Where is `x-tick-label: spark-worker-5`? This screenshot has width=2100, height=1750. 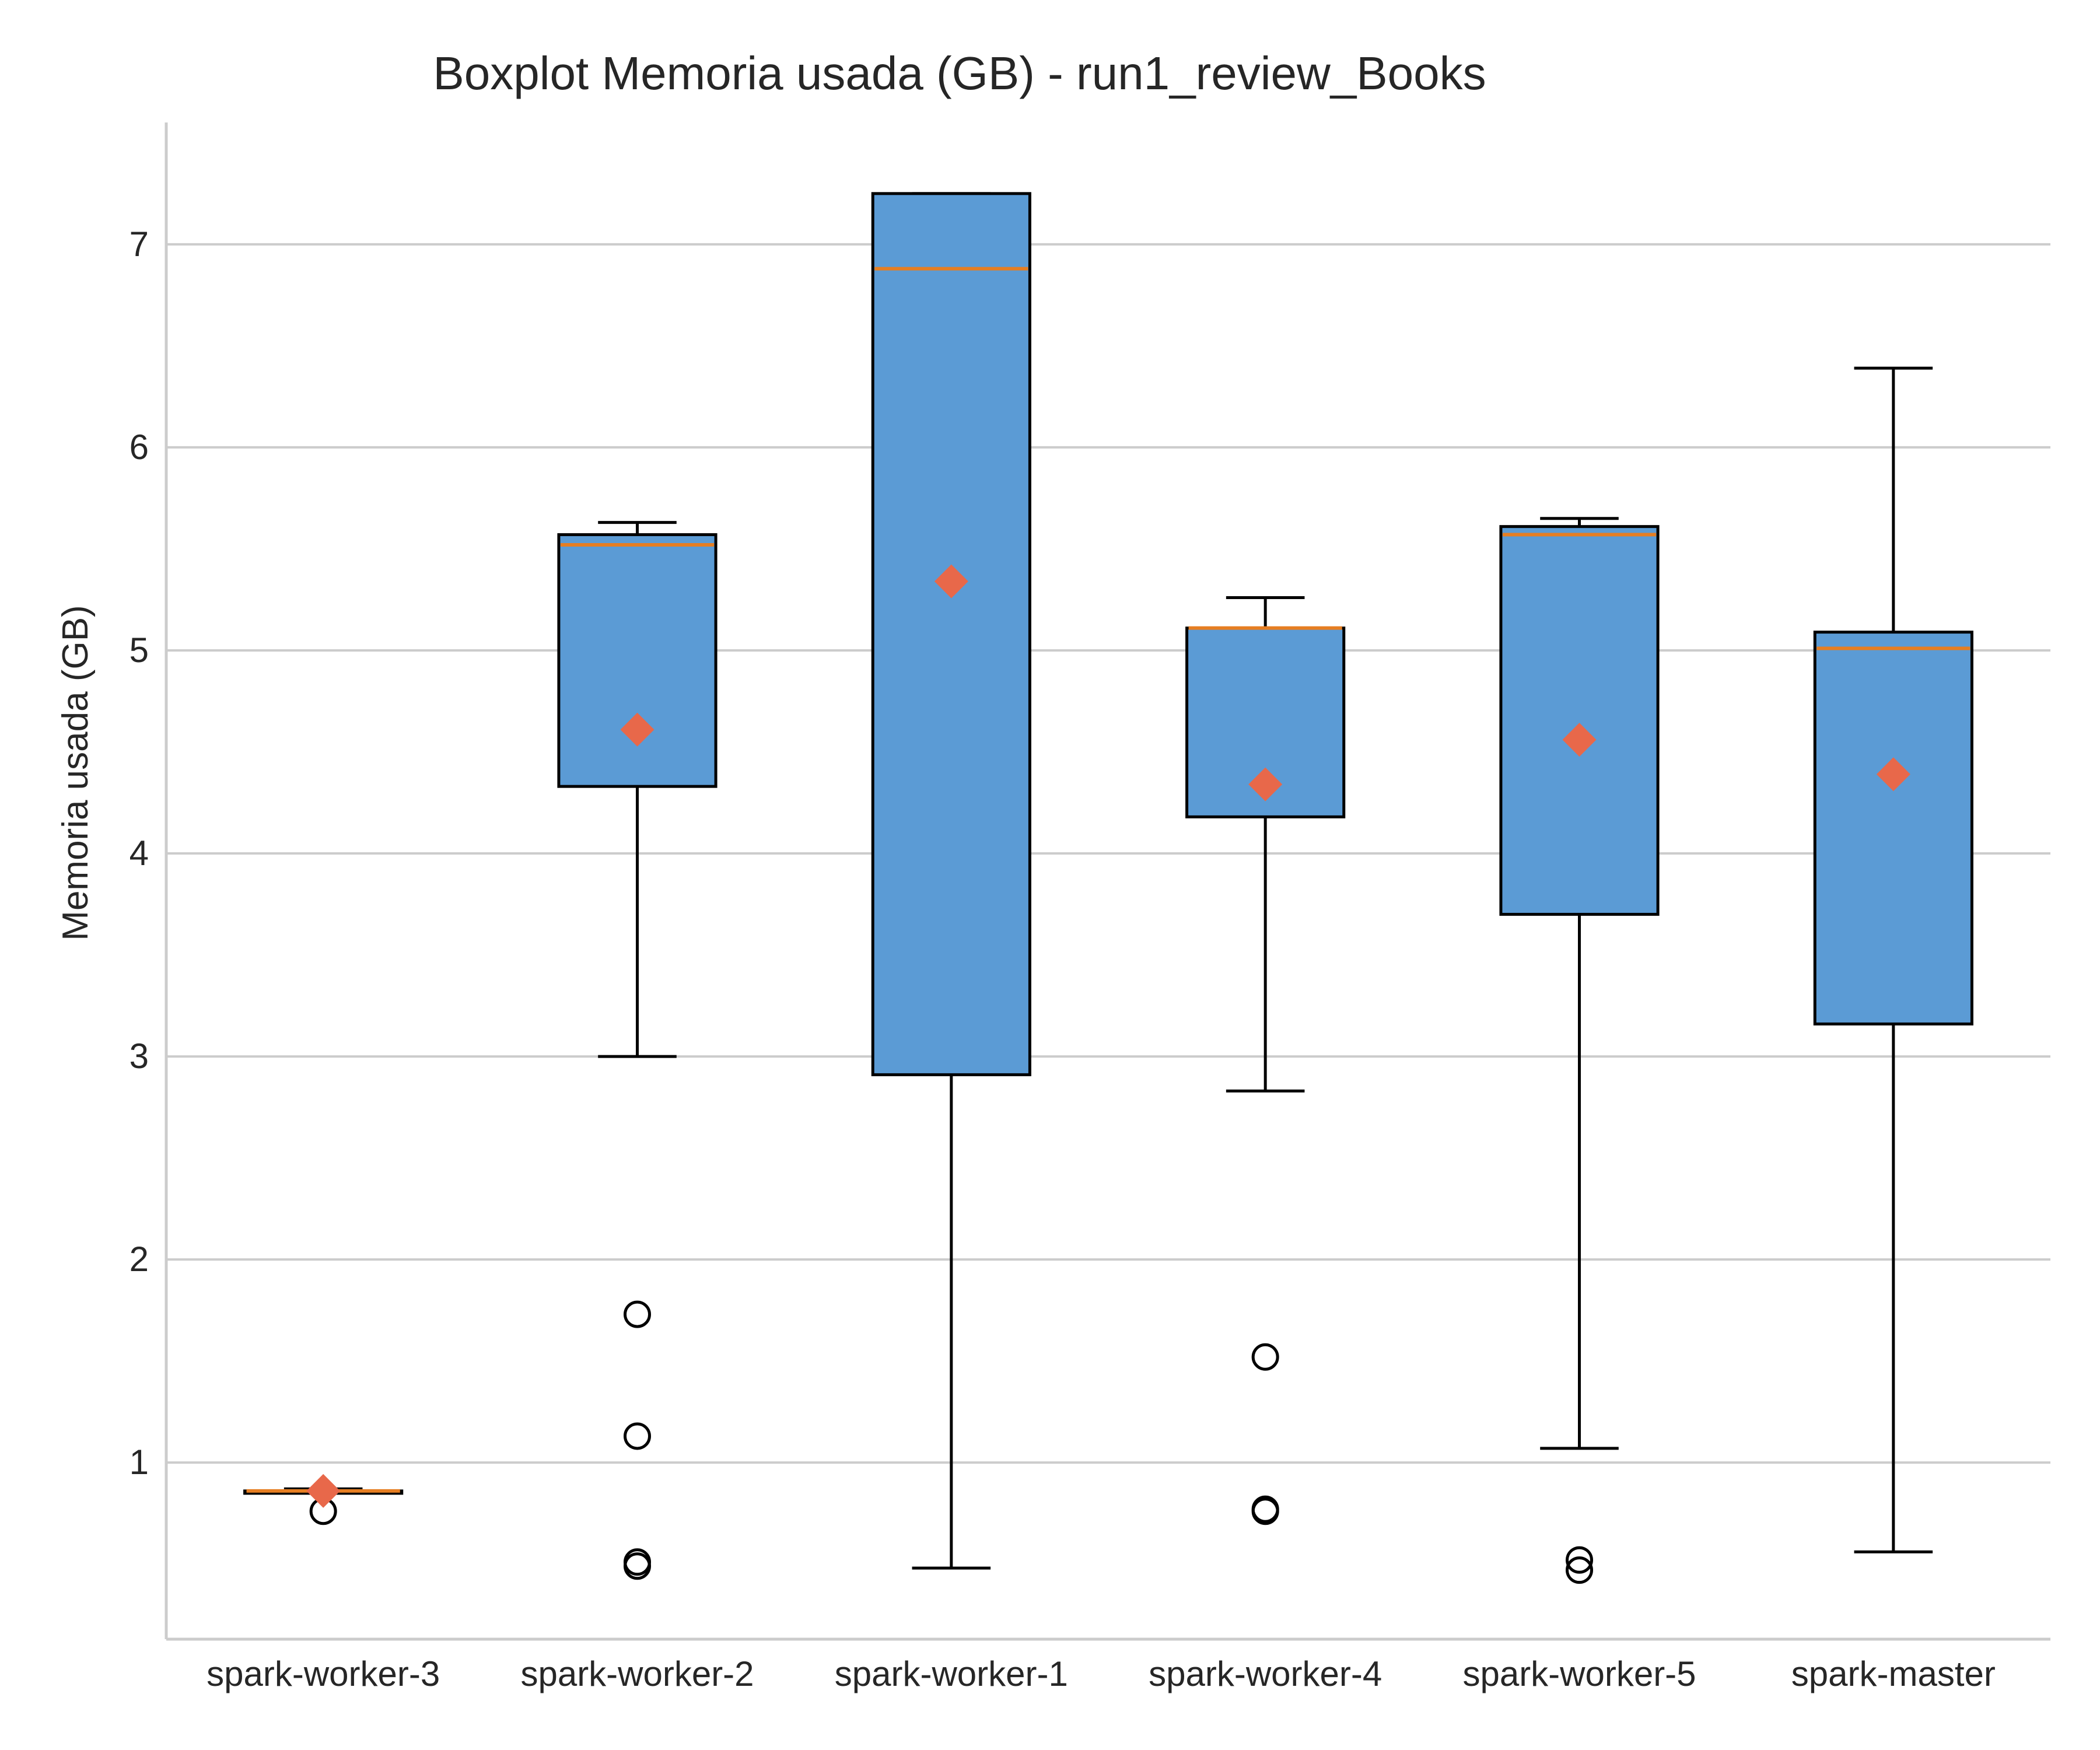 x-tick-label: spark-worker-5 is located at coordinates (1579, 1673).